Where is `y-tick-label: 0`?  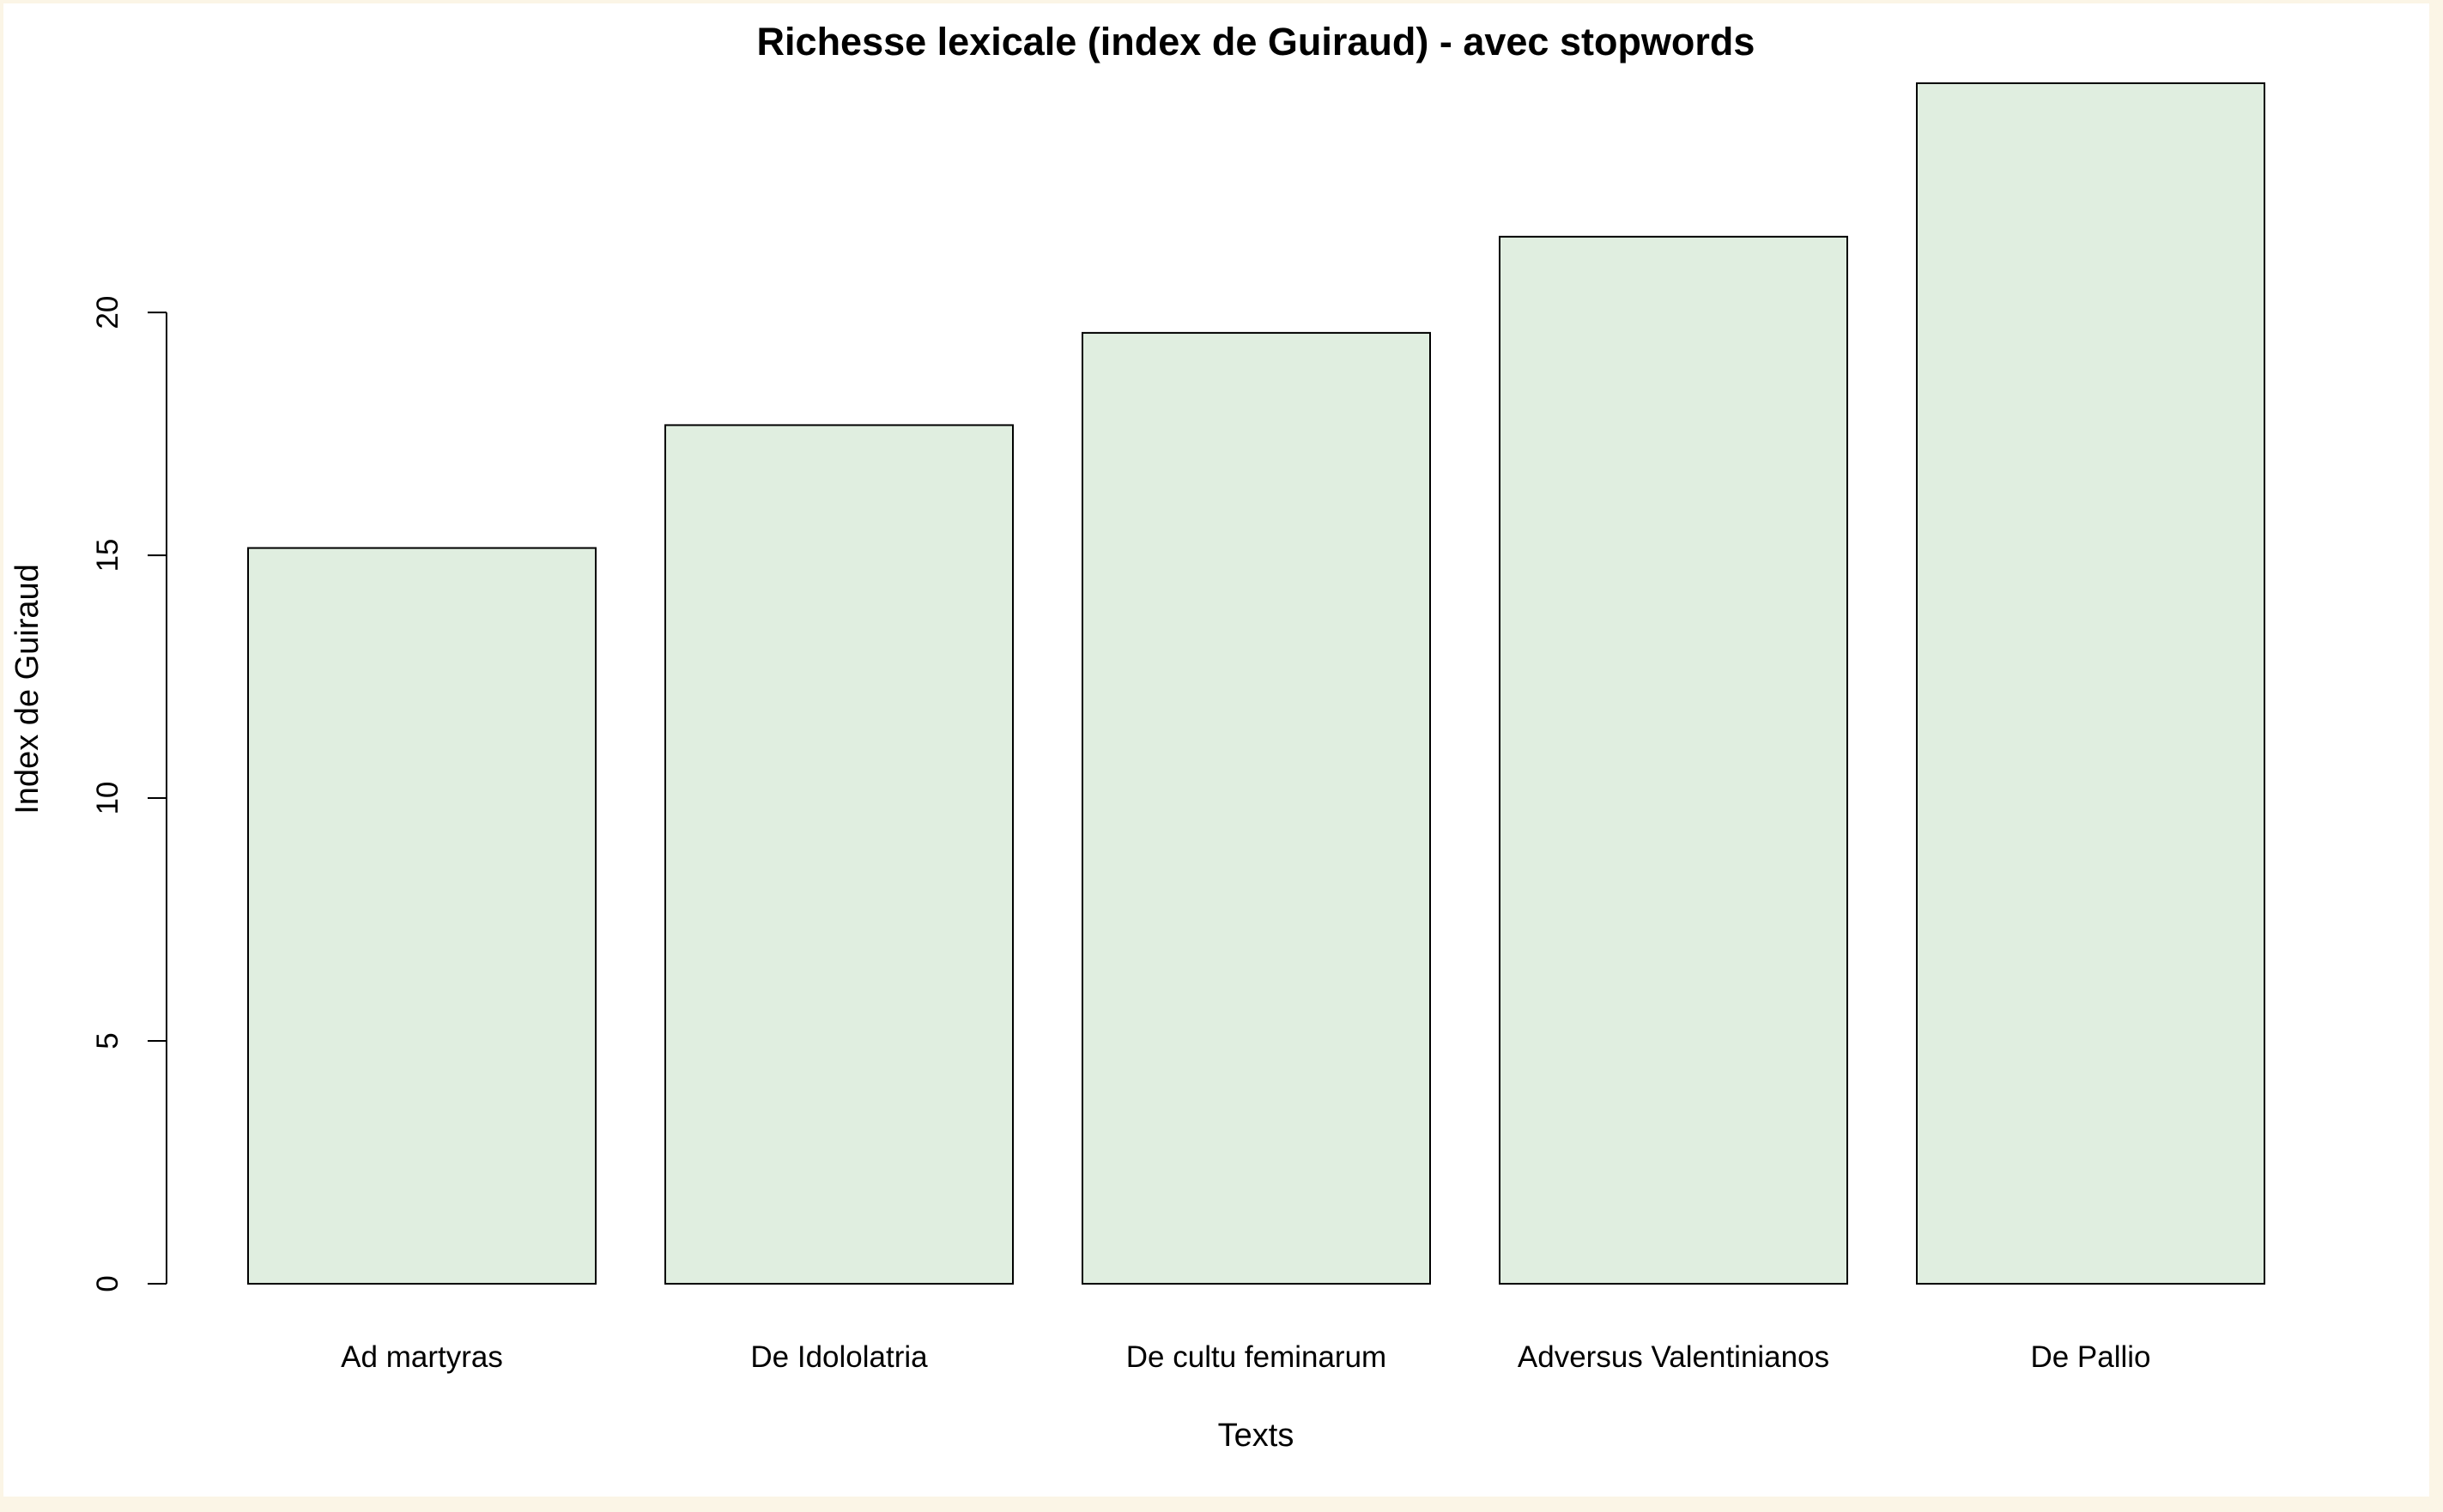 y-tick-label: 0 is located at coordinates (107, 1283).